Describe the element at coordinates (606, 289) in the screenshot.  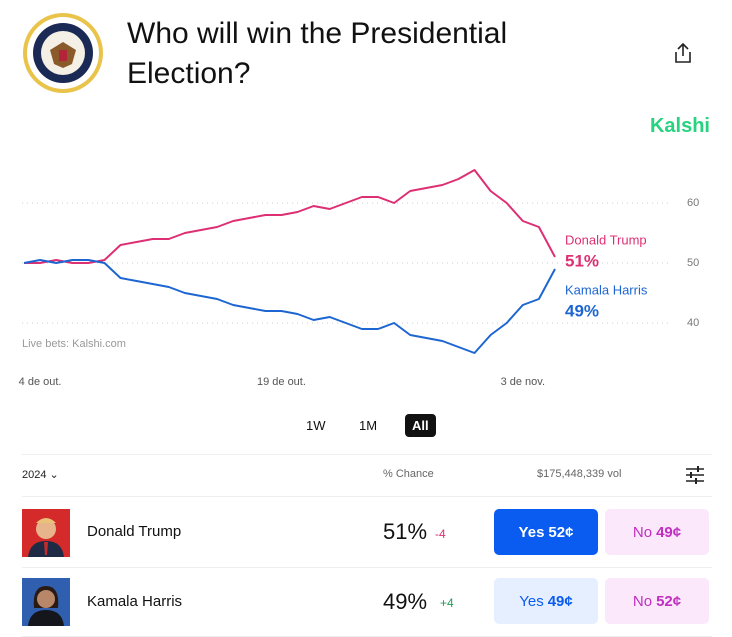
I see `legend-label: Kamala Harris` at that location.